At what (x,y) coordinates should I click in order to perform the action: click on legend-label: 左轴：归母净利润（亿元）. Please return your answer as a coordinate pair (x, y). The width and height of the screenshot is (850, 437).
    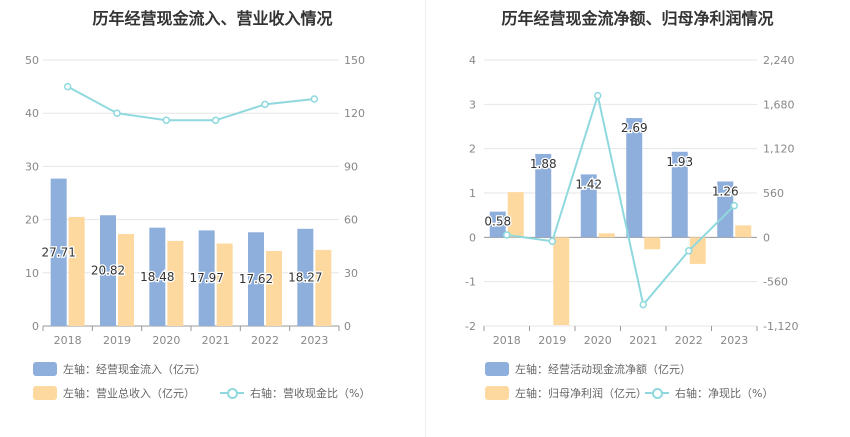
    Looking at the image, I should click on (581, 393).